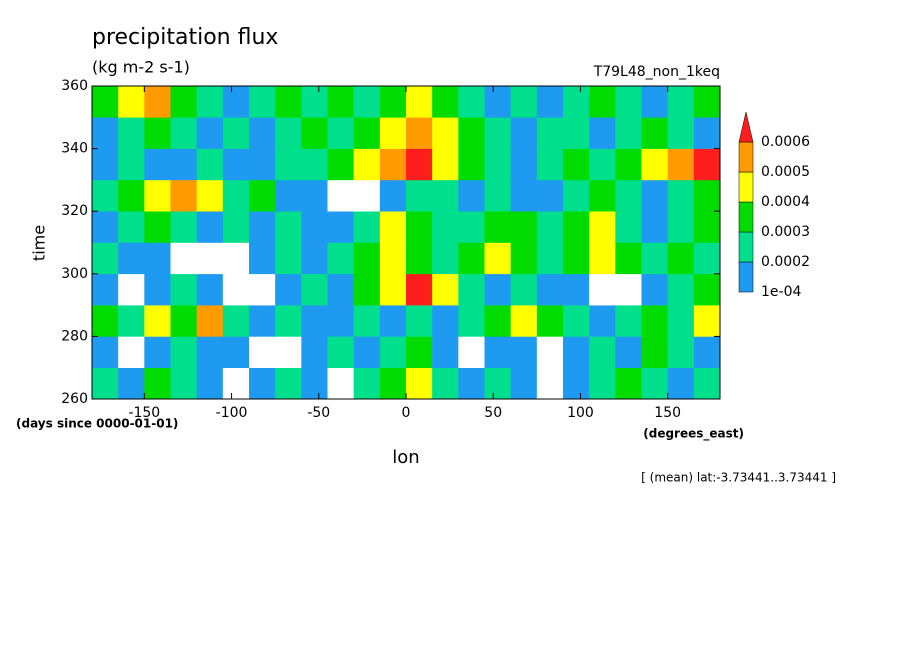 This screenshot has width=904, height=654. What do you see at coordinates (785, 232) in the screenshot?
I see `colorbar-label: 0.0003` at bounding box center [785, 232].